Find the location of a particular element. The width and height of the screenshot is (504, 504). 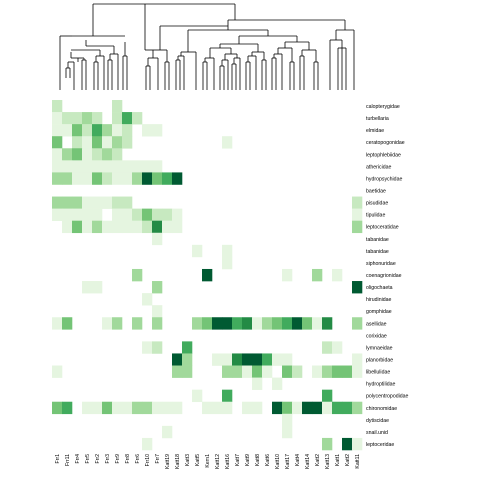

row-label: chironomidae is located at coordinates (381, 409).